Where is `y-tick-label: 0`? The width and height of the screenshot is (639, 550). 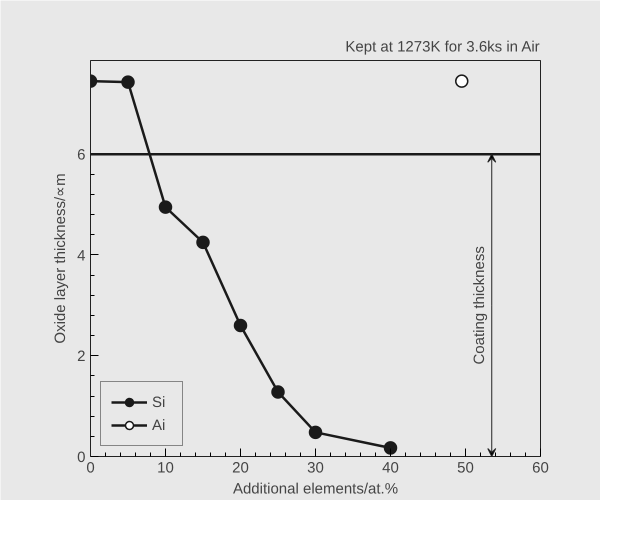 y-tick-label: 0 is located at coordinates (81, 457).